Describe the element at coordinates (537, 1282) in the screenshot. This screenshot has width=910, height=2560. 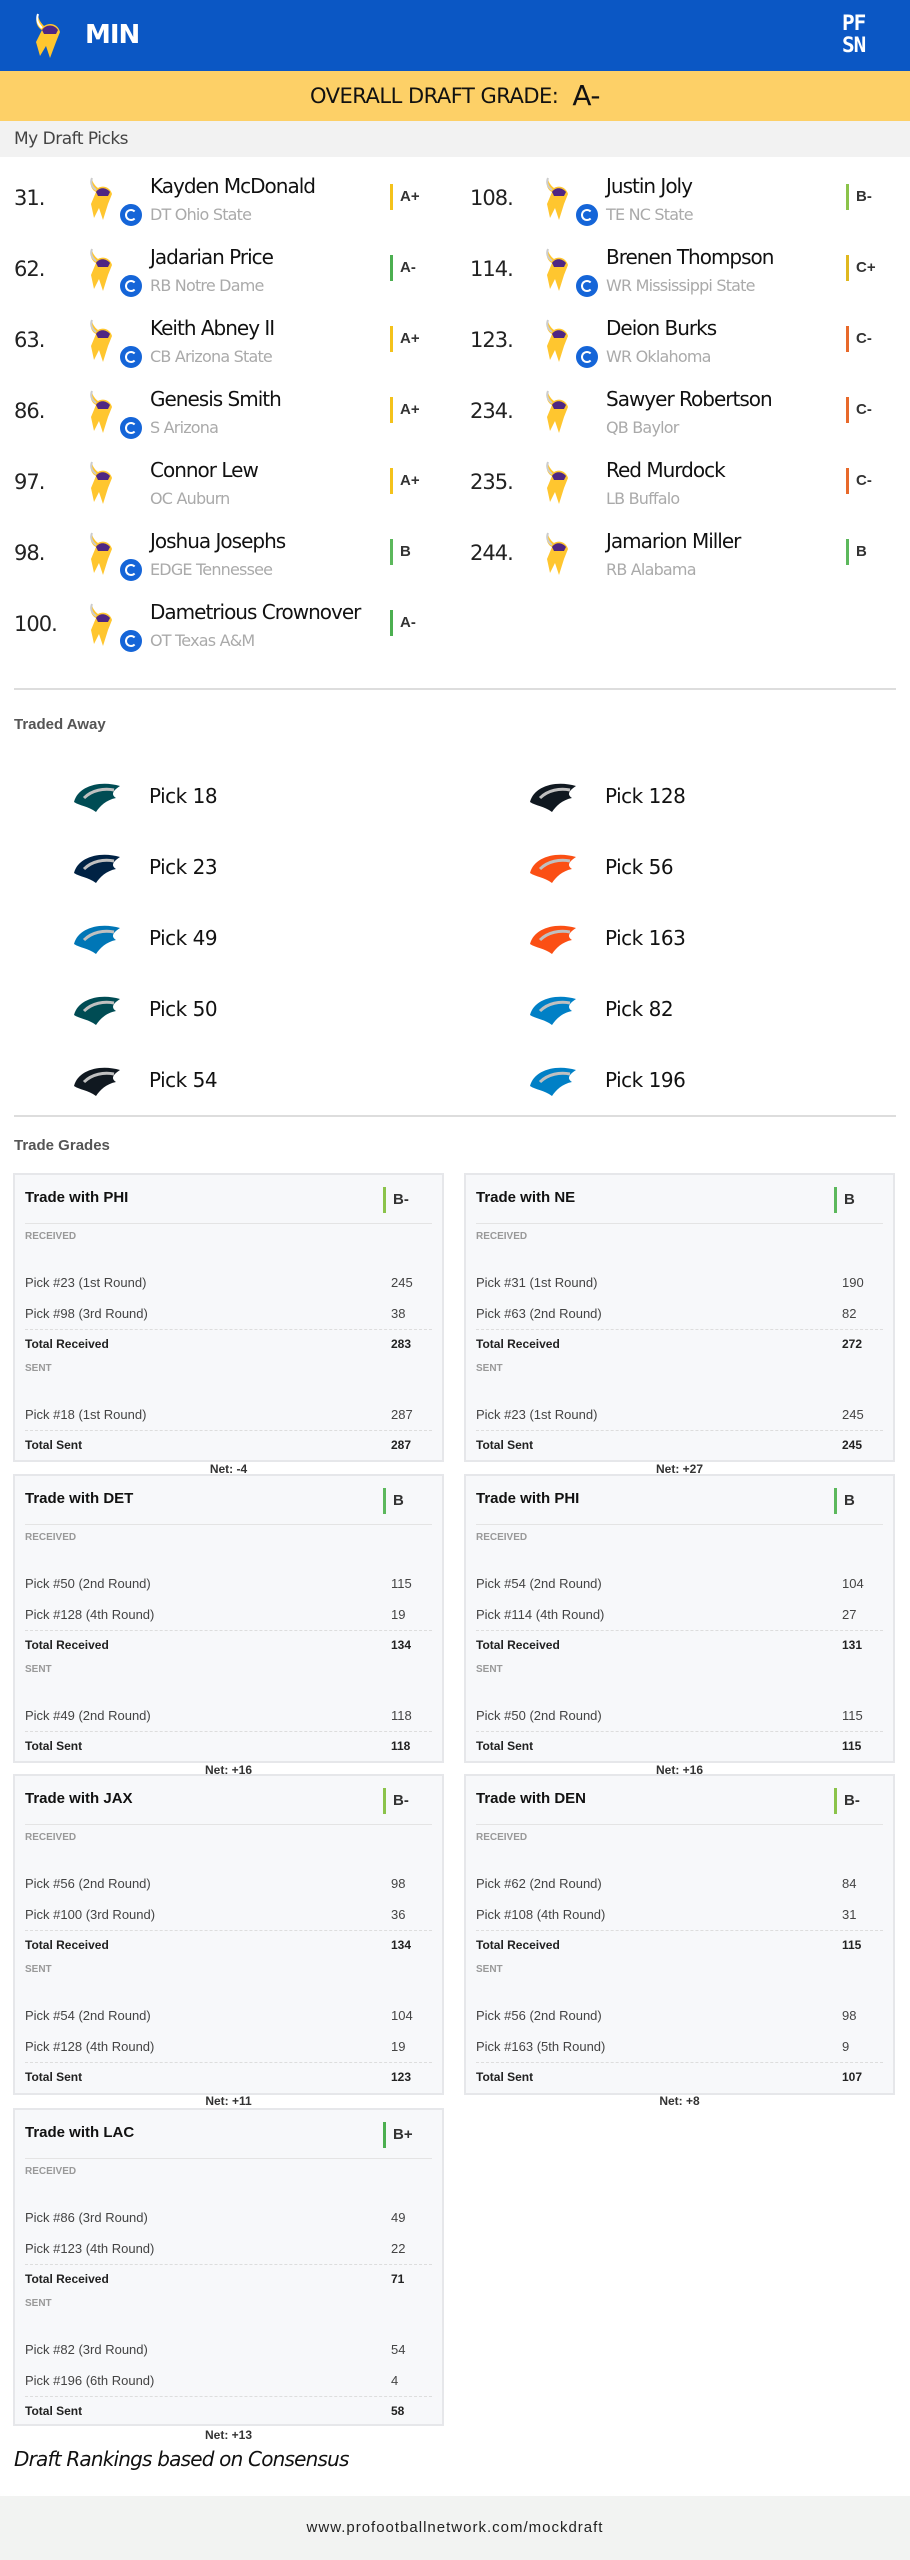
I see `pick-description: Pick #31 (1st Round)` at that location.